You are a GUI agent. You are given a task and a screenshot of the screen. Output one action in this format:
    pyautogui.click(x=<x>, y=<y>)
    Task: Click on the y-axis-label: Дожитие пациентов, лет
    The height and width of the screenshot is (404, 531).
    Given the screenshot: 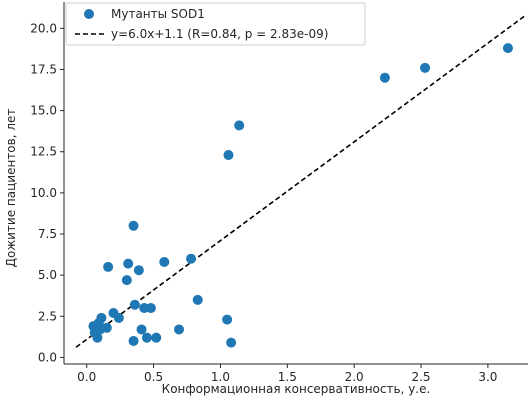 What is the action you would take?
    pyautogui.click(x=11, y=188)
    